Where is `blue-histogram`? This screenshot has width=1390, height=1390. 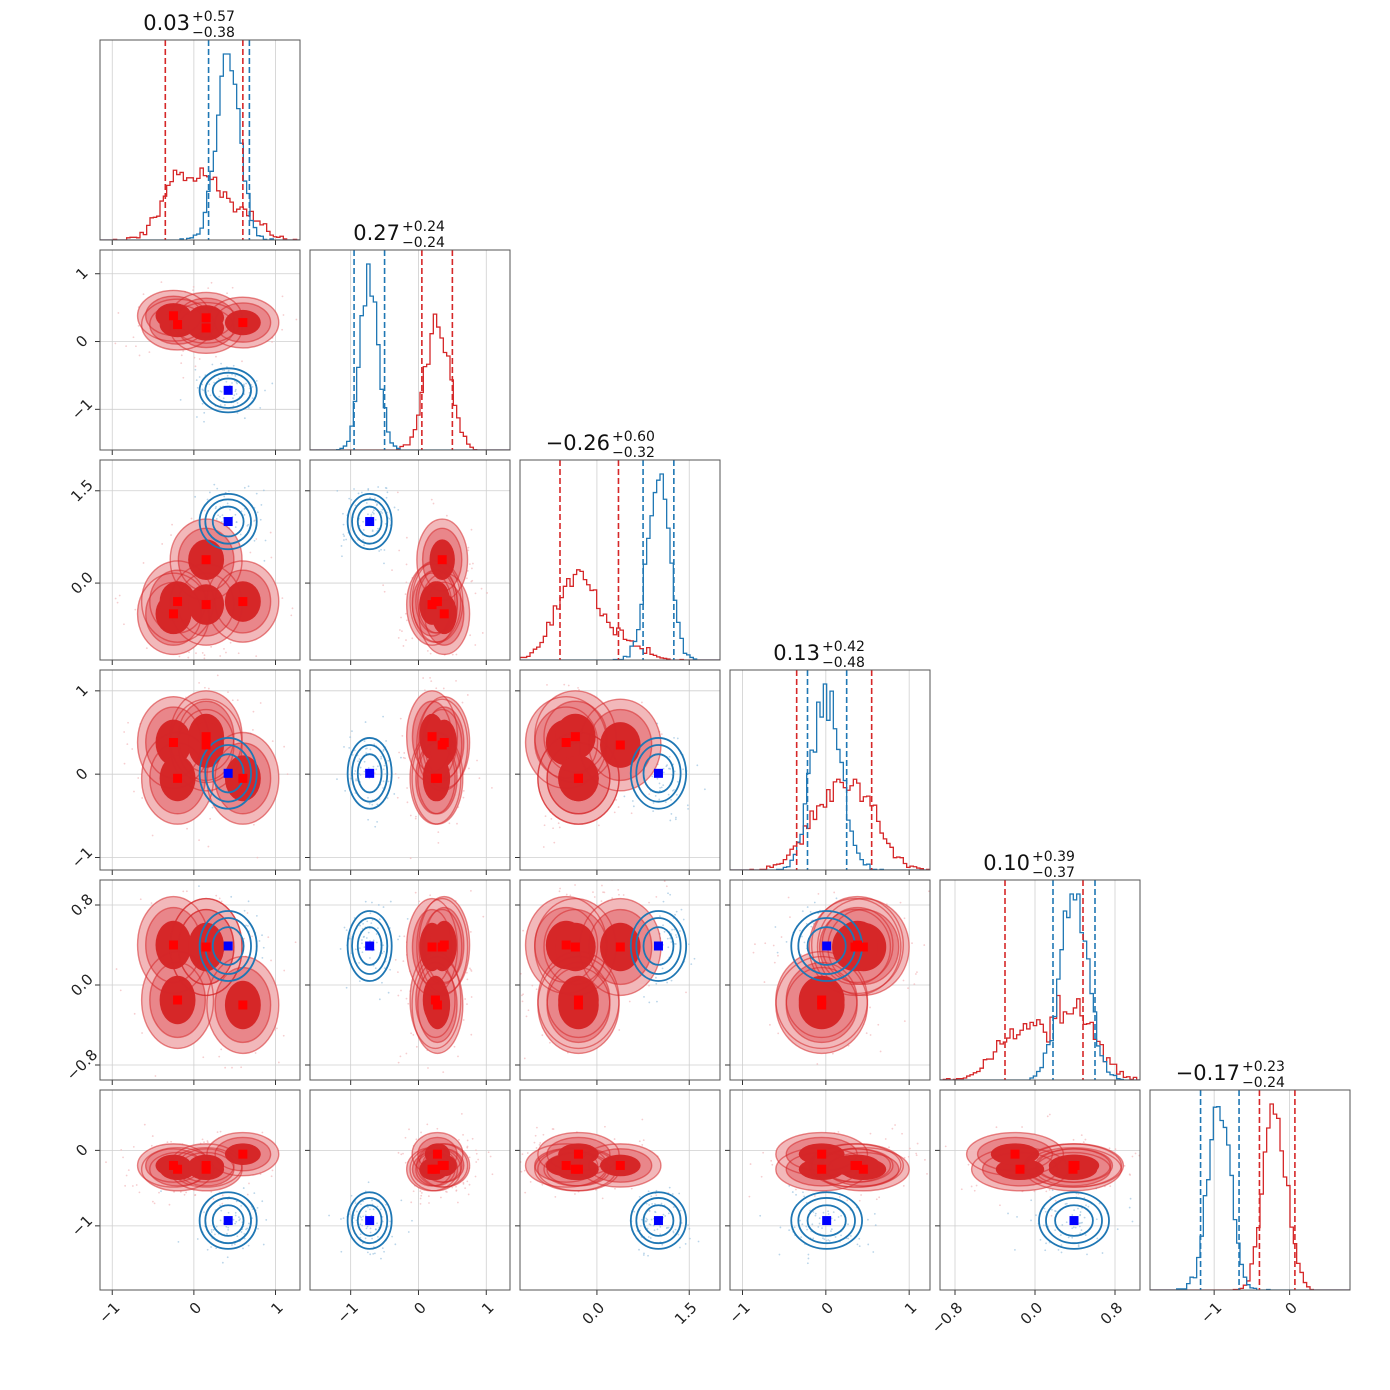 blue-histogram is located at coordinates (620, 566).